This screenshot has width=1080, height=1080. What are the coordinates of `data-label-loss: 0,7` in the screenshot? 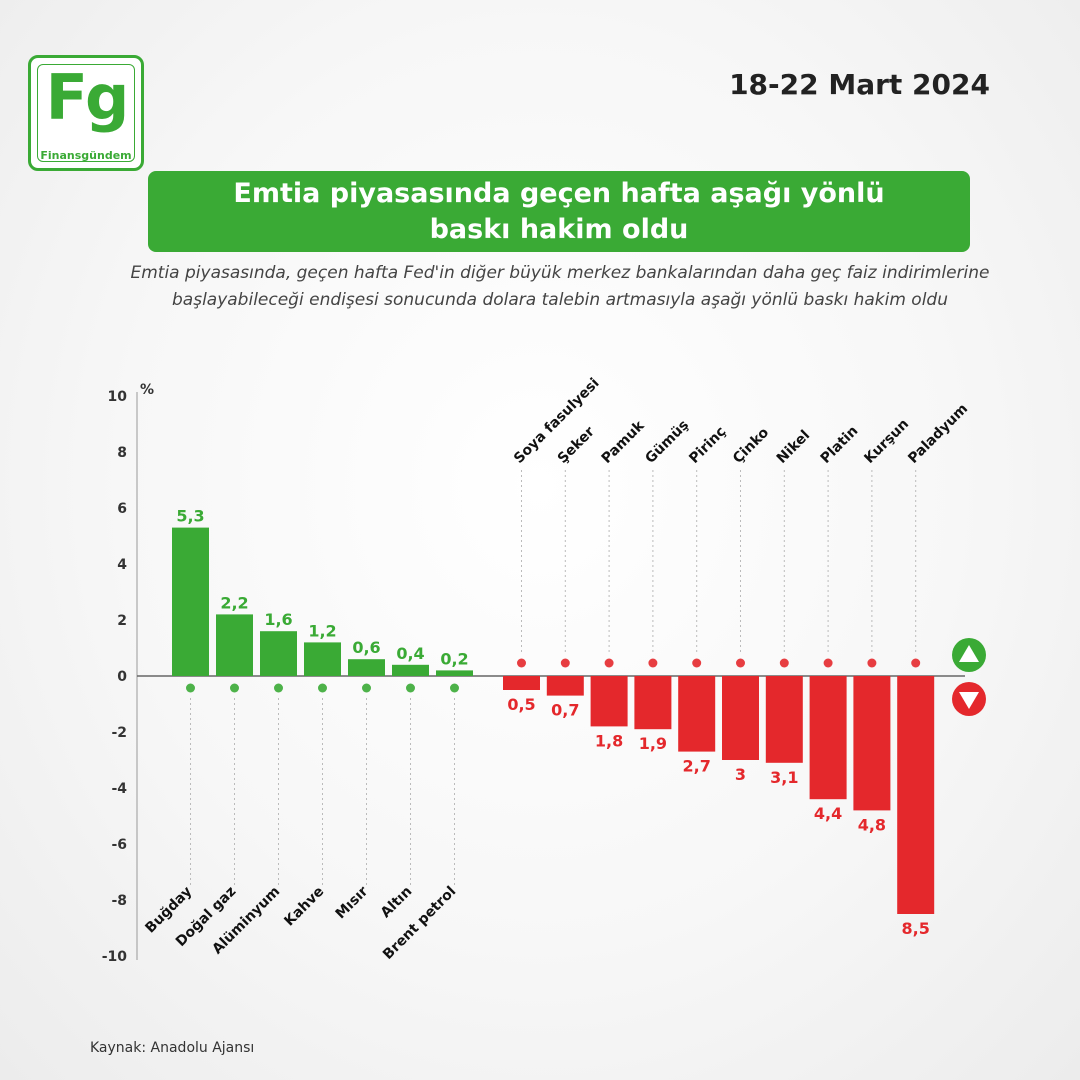 It's located at (565, 710).